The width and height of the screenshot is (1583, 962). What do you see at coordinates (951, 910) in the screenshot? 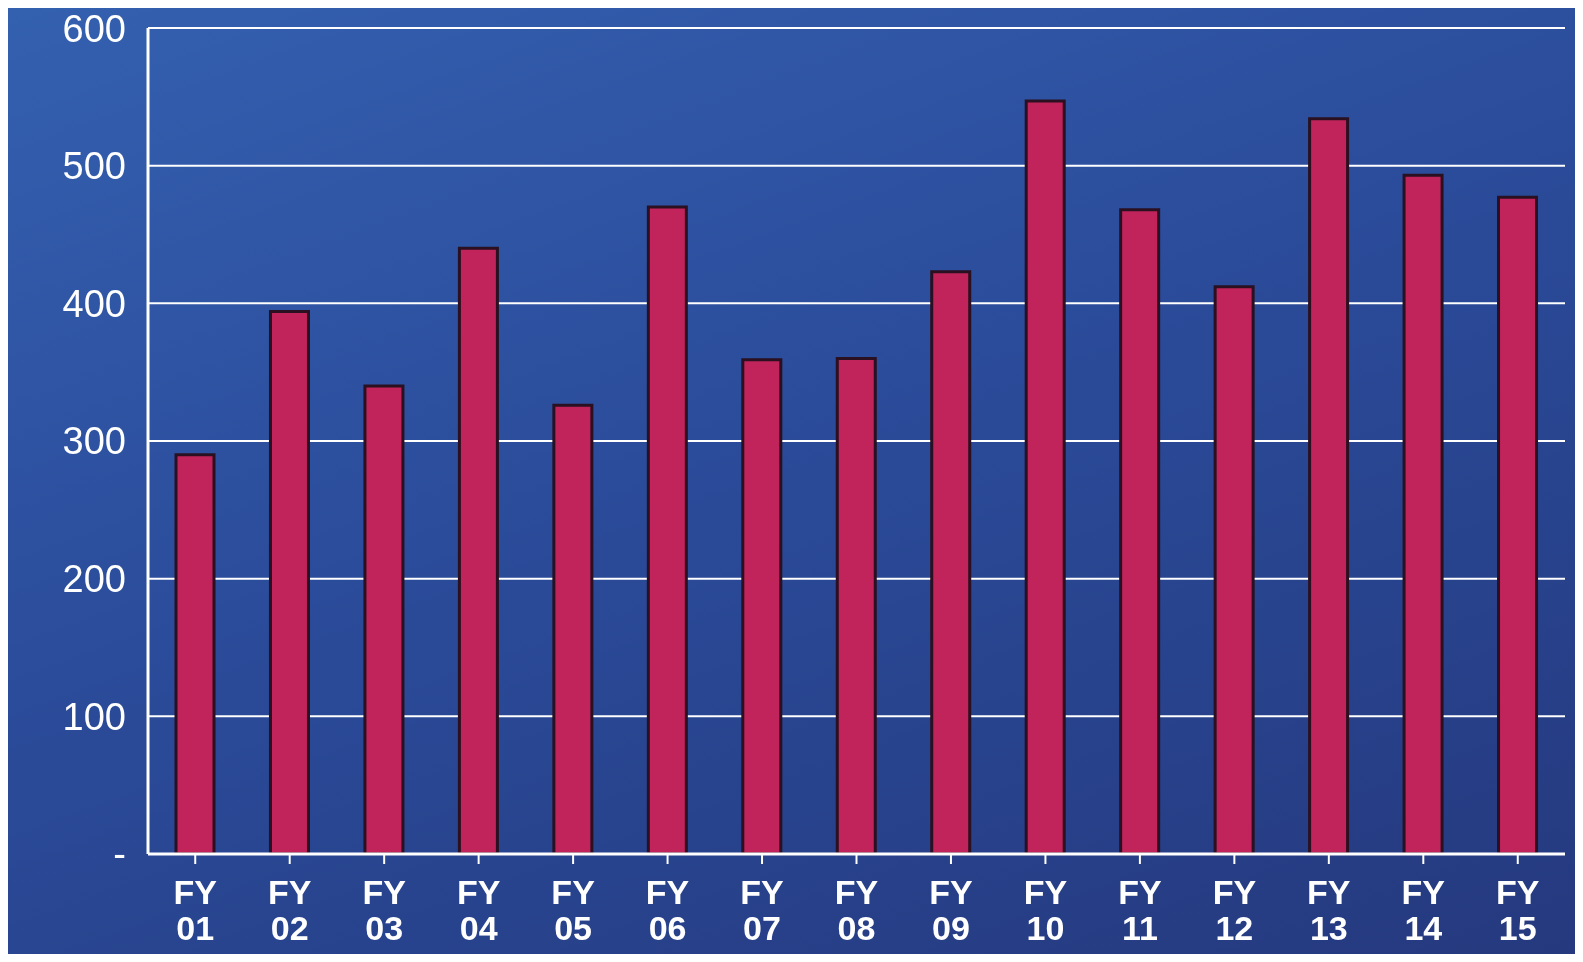
I see `x-tick-label: FY 09` at bounding box center [951, 910].